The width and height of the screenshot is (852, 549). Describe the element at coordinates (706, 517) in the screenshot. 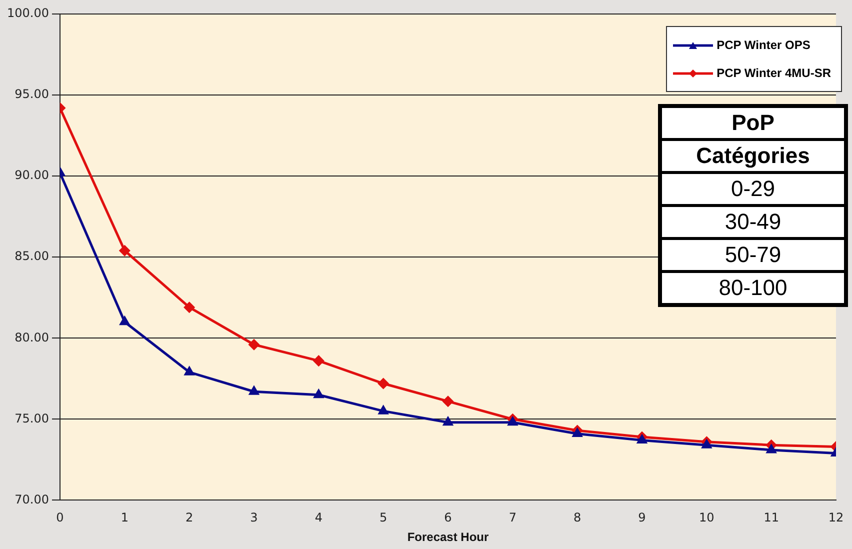

I see `x-tick-label: 10` at that location.